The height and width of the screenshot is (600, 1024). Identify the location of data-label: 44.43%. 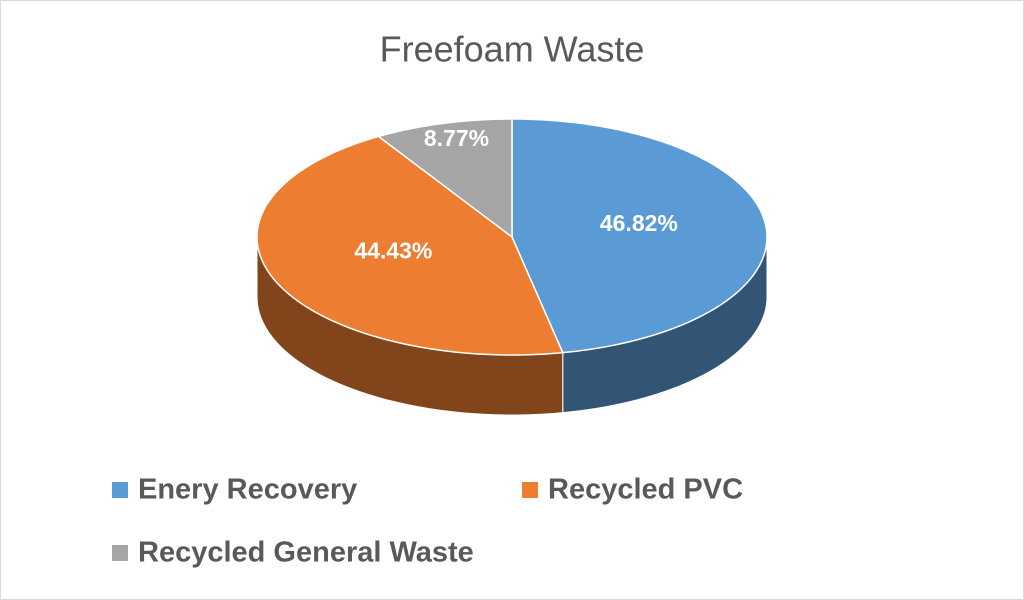
(393, 251).